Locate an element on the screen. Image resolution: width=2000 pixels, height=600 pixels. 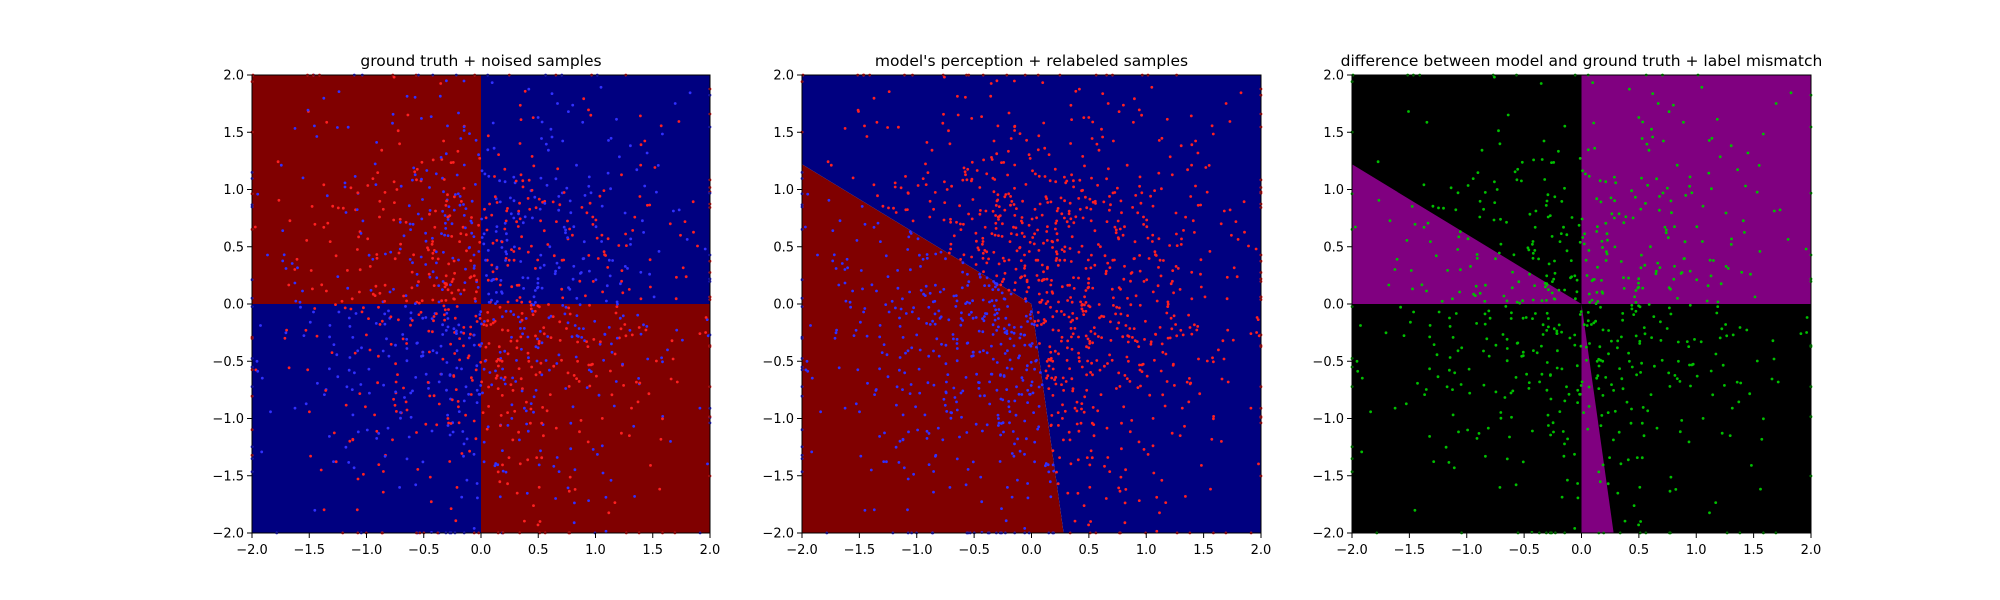
chart-title: ground truth + noised samples is located at coordinates (480, 61).